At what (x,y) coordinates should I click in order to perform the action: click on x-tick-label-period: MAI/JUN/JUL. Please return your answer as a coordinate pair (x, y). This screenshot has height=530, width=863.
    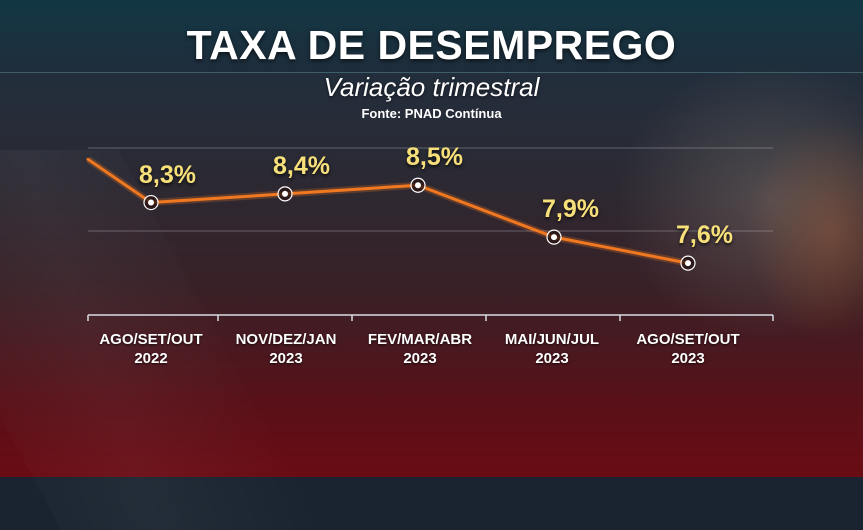
    Looking at the image, I should click on (552, 339).